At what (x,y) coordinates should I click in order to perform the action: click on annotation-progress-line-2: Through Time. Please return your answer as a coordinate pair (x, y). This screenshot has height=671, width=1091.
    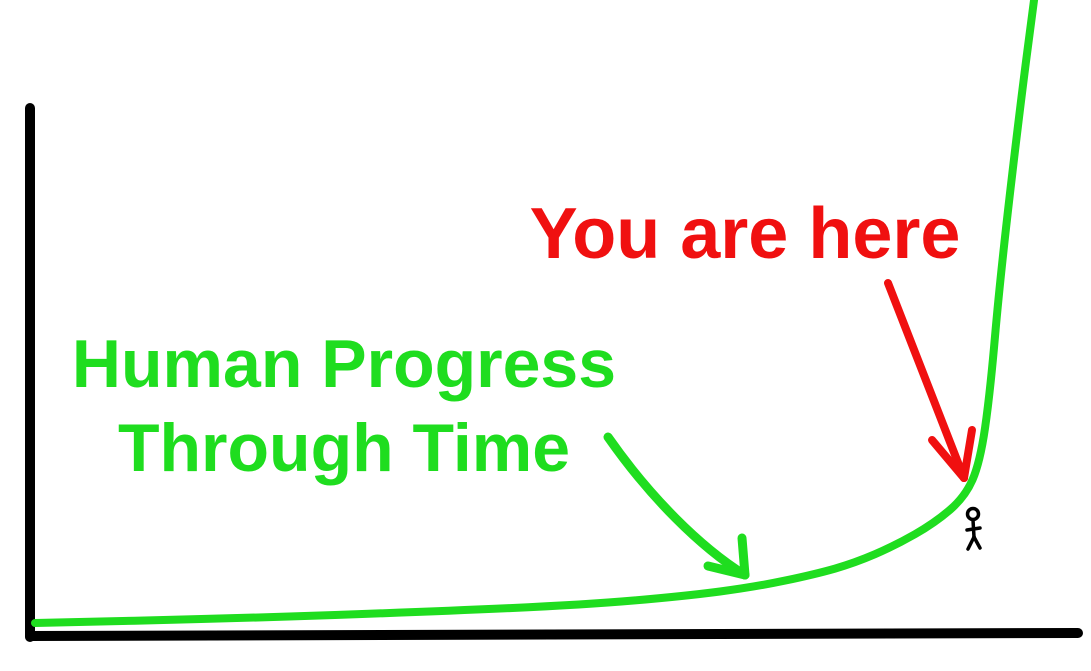
    Looking at the image, I should click on (344, 448).